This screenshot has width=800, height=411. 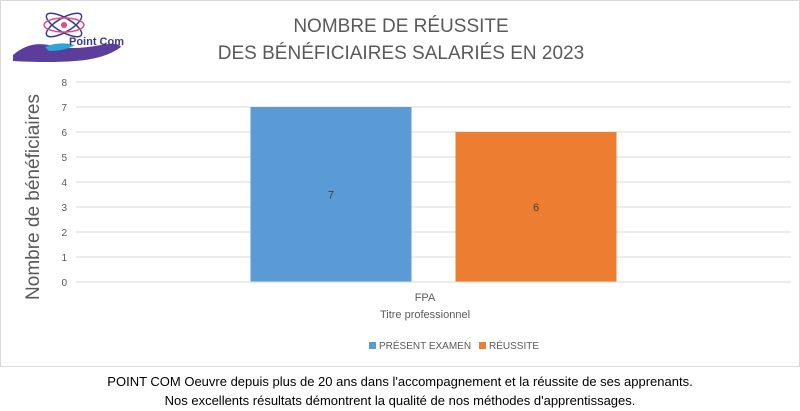 What do you see at coordinates (64, 258) in the screenshot?
I see `y-tick-label: 1` at bounding box center [64, 258].